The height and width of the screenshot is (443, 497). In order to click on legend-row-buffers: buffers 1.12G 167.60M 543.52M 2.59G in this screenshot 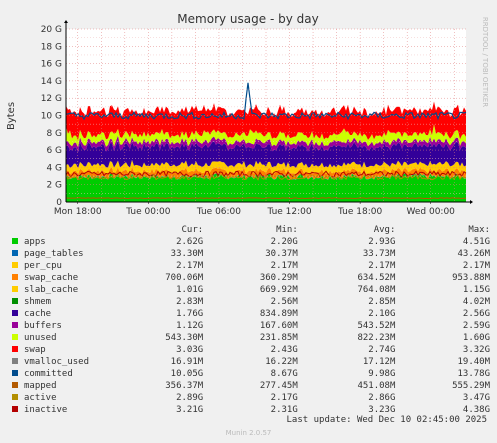, I will do `click(251, 326)`.